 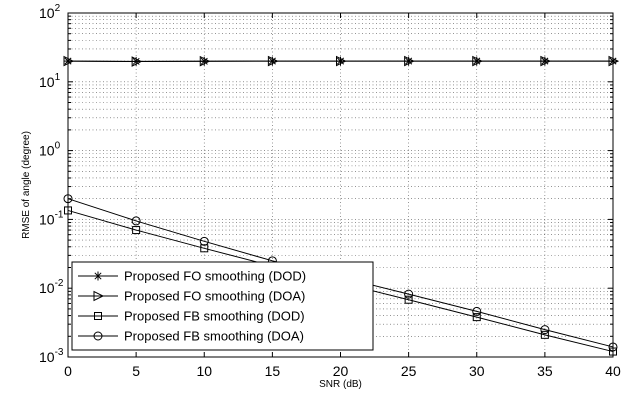 I want to click on y-tick-labels: 10⁻³ 10⁻² 10⁻¹ 10⁰ 10¹ 10², so click(x=51, y=184).